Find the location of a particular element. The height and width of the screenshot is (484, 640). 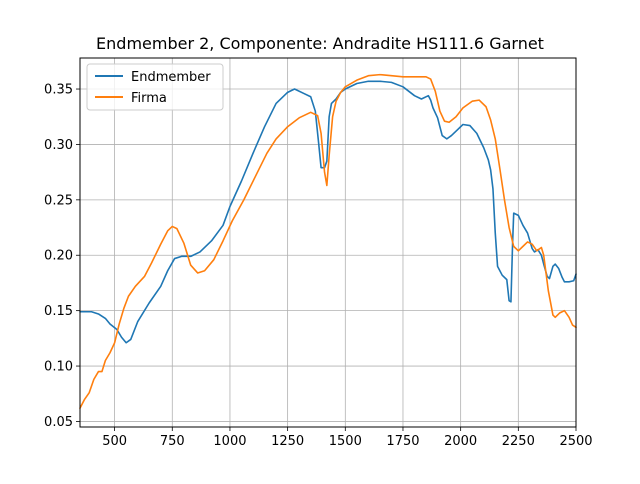

x-tick-label: 750 is located at coordinates (172, 441).